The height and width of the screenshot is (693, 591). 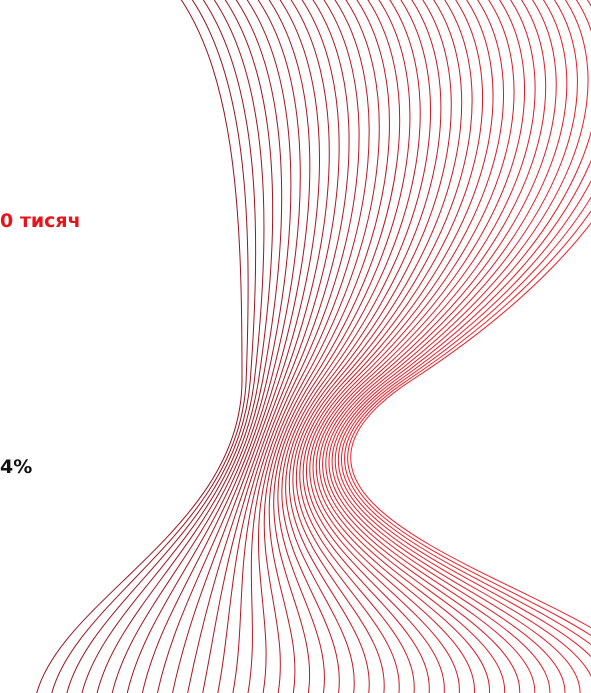 I want to click on percent-text: 4%, so click(x=16, y=467).